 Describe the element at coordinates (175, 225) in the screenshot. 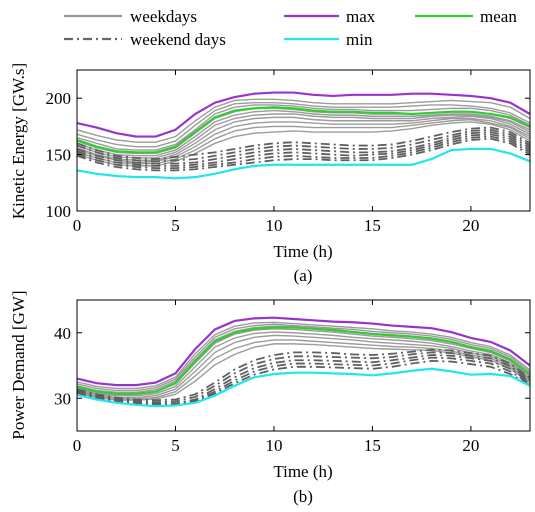

I see `panel-a-xtick-label-5: 5` at that location.